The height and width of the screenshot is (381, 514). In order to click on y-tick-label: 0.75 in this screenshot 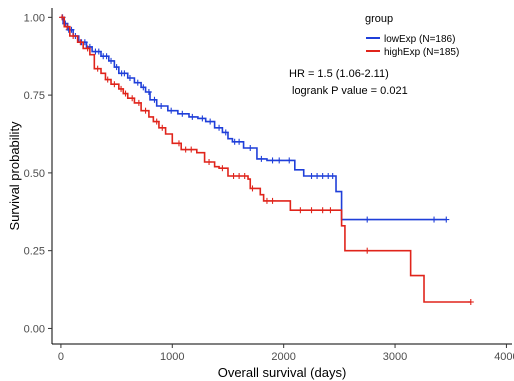, I will do `click(34, 96)`.